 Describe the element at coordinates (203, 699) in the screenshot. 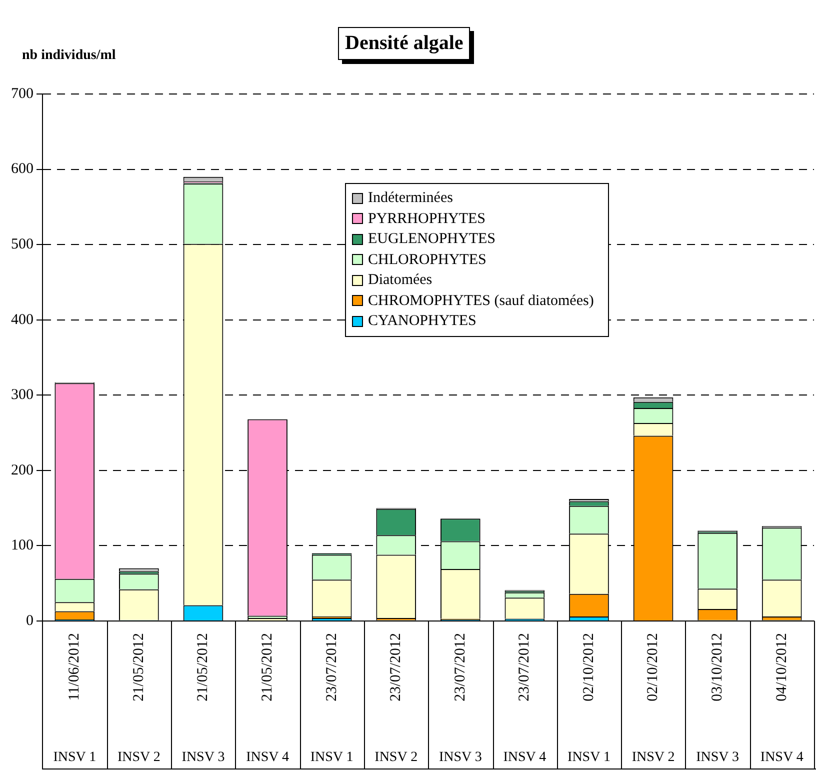

I see `category-label: 21/05/2012 INSV 3` at that location.